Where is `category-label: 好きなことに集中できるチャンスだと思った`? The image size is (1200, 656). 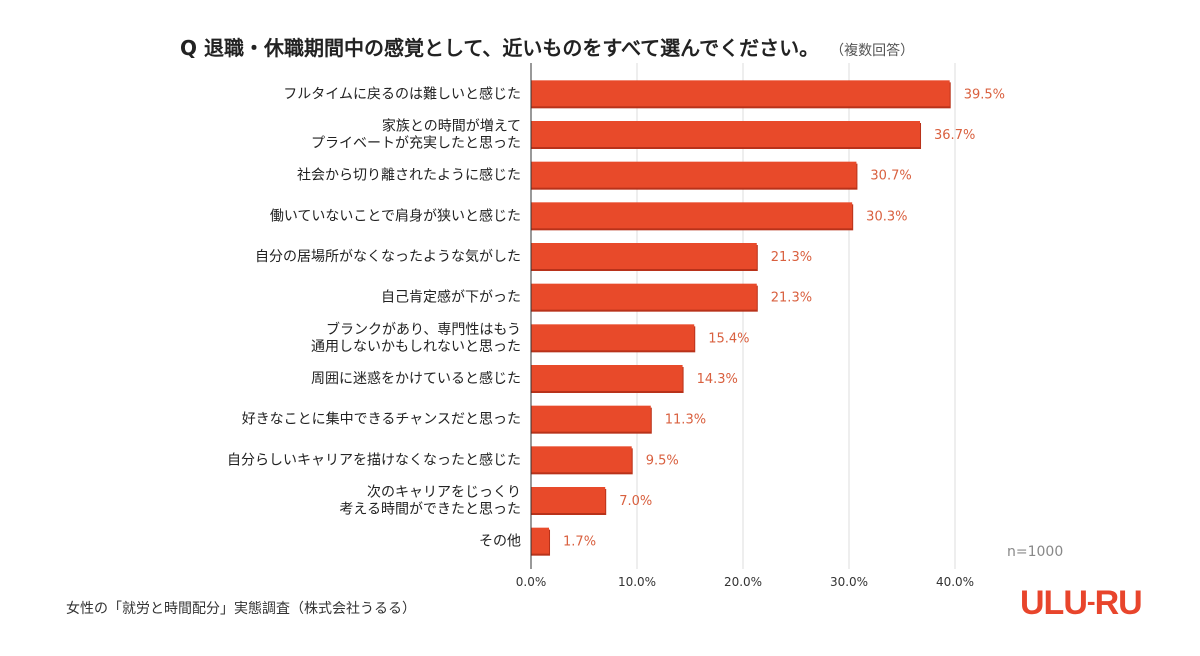 category-label: 好きなことに集中できるチャンスだと思った is located at coordinates (381, 419).